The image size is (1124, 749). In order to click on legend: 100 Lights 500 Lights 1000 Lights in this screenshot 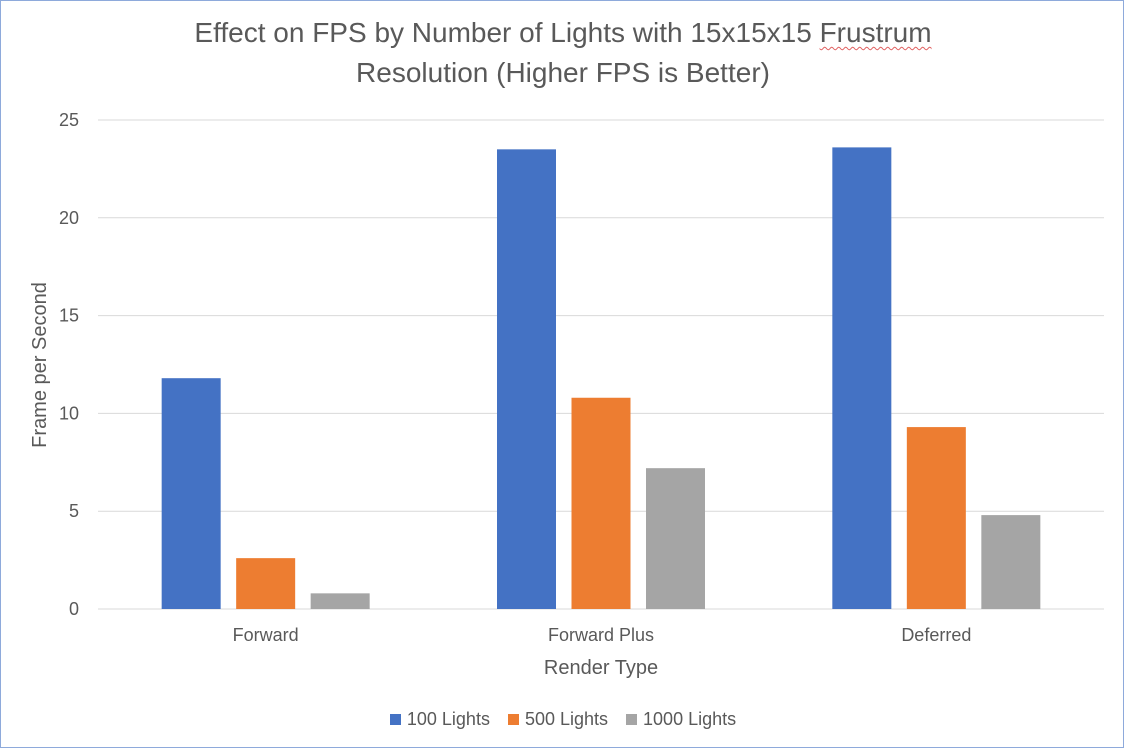, I will do `click(562, 719)`.